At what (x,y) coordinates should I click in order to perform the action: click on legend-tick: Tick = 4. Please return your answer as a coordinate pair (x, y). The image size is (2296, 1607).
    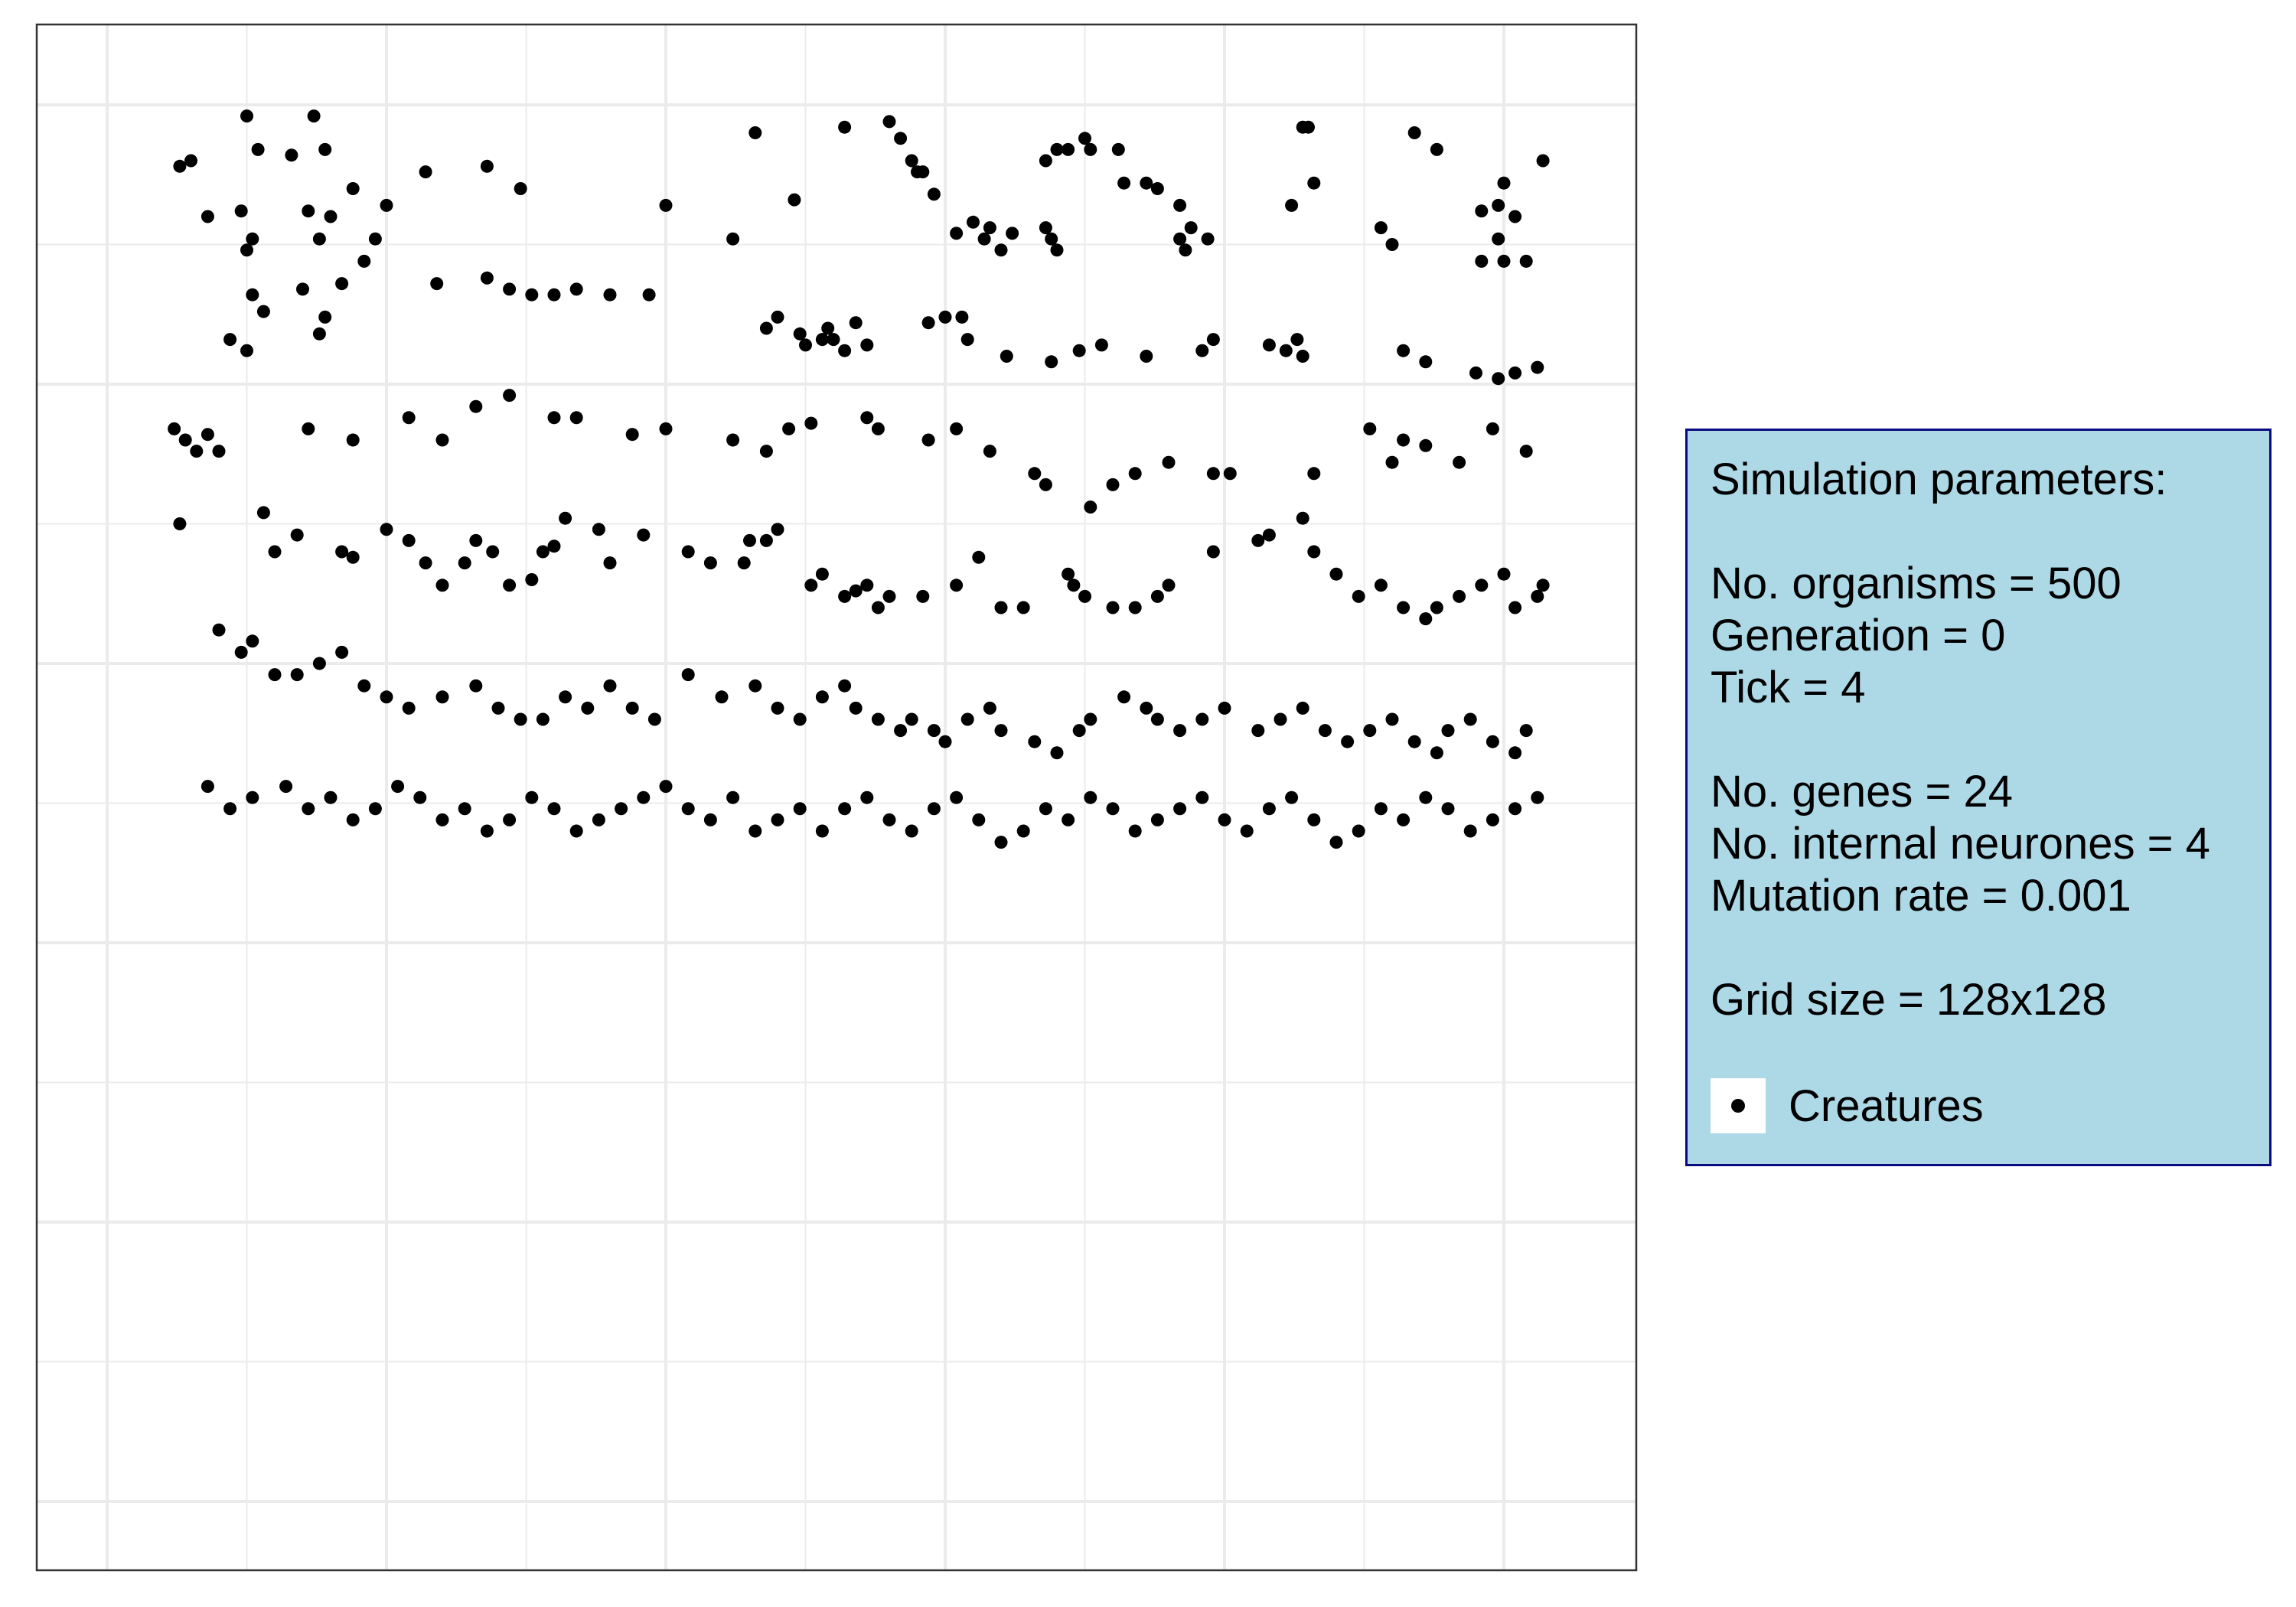
    Looking at the image, I should click on (1788, 687).